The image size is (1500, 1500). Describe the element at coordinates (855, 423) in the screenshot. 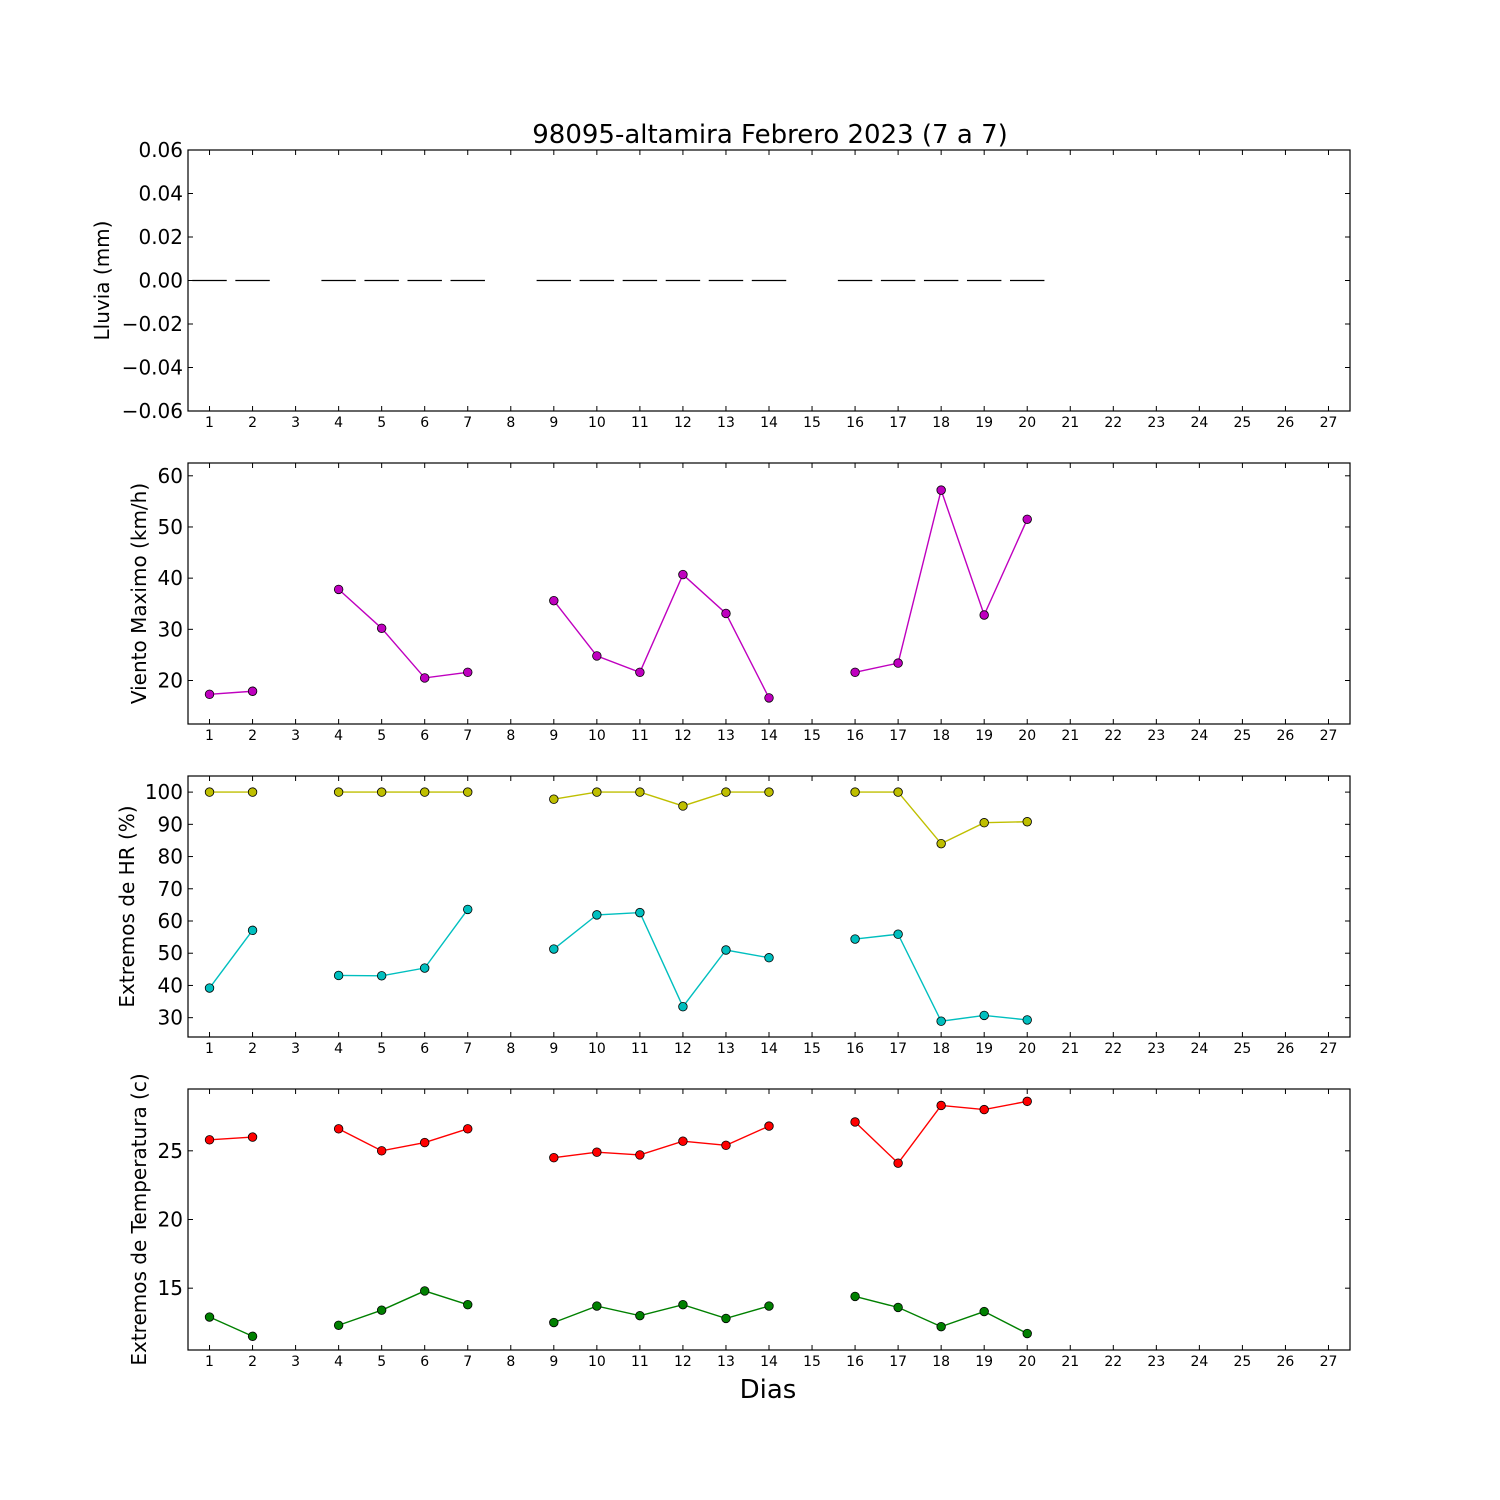

I see `x-tick-label-rain: 16` at that location.